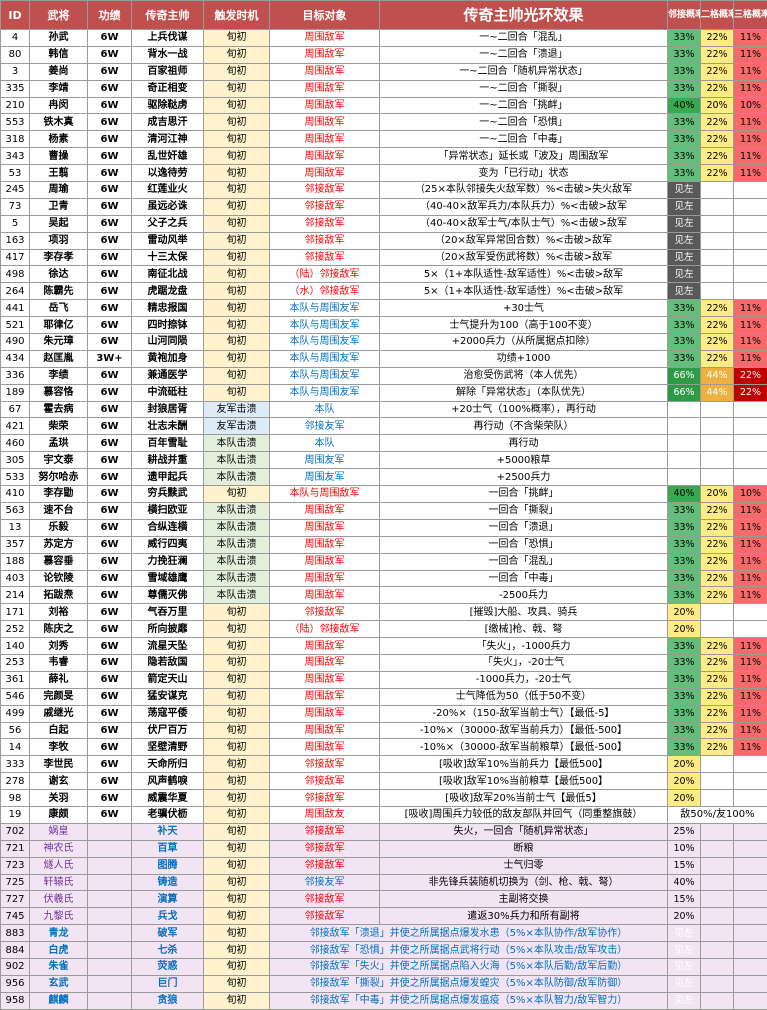 The width and height of the screenshot is (767, 1010). Describe the element at coordinates (325, 308) in the screenshot. I see `cell-target: 本队与周围友军` at that location.